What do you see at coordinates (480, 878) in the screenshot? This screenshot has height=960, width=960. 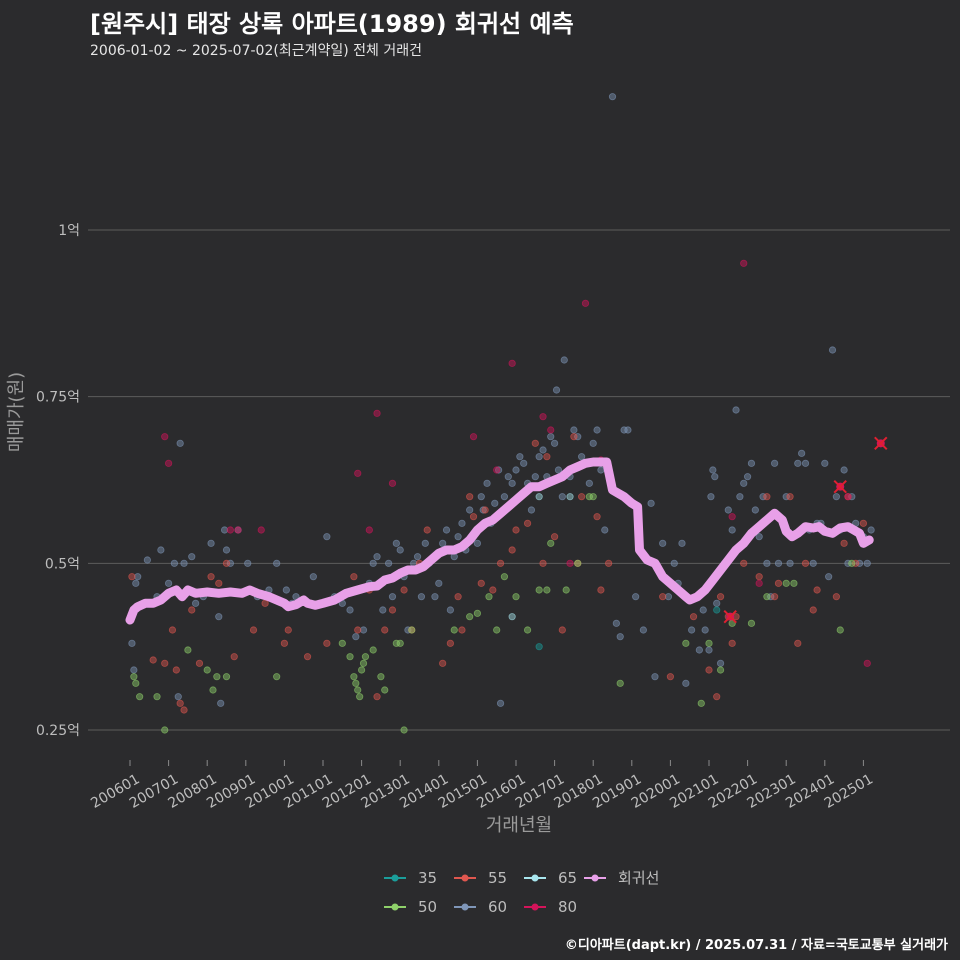 I see `legend-item-55: 55` at bounding box center [480, 878].